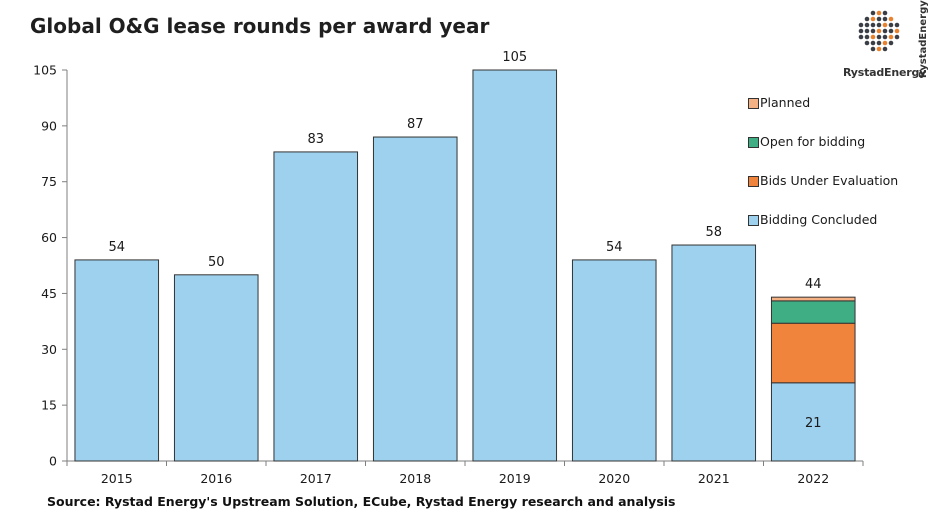 This screenshot has height=531, width=945. I want to click on y-tick-label: 15, so click(49, 405).